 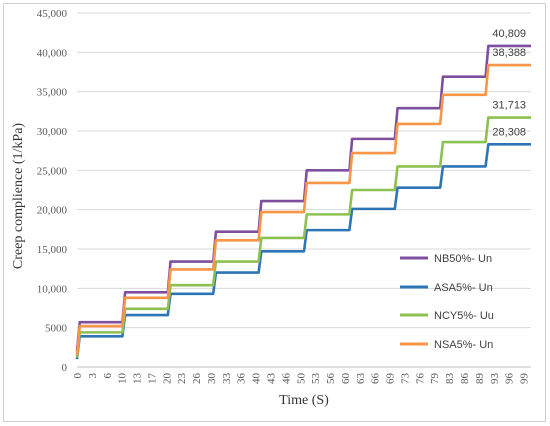 What do you see at coordinates (405, 379) in the screenshot?
I see `x-tick-label: 73` at bounding box center [405, 379].